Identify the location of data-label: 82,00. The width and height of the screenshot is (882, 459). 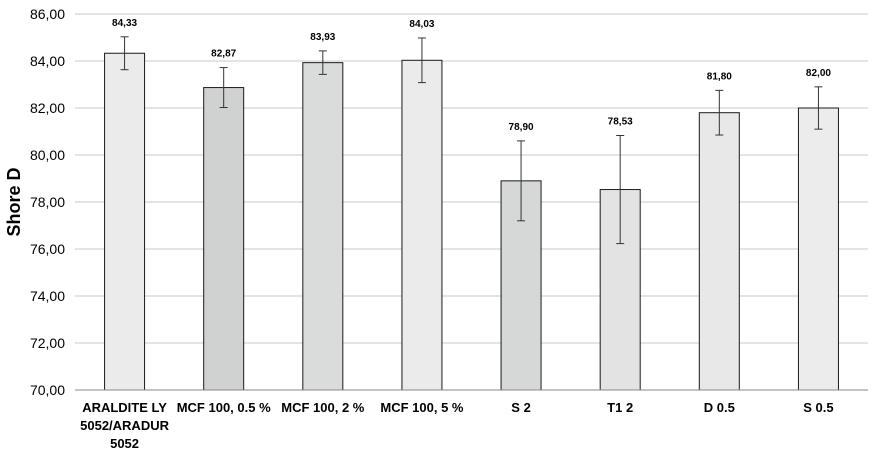
(818, 73).